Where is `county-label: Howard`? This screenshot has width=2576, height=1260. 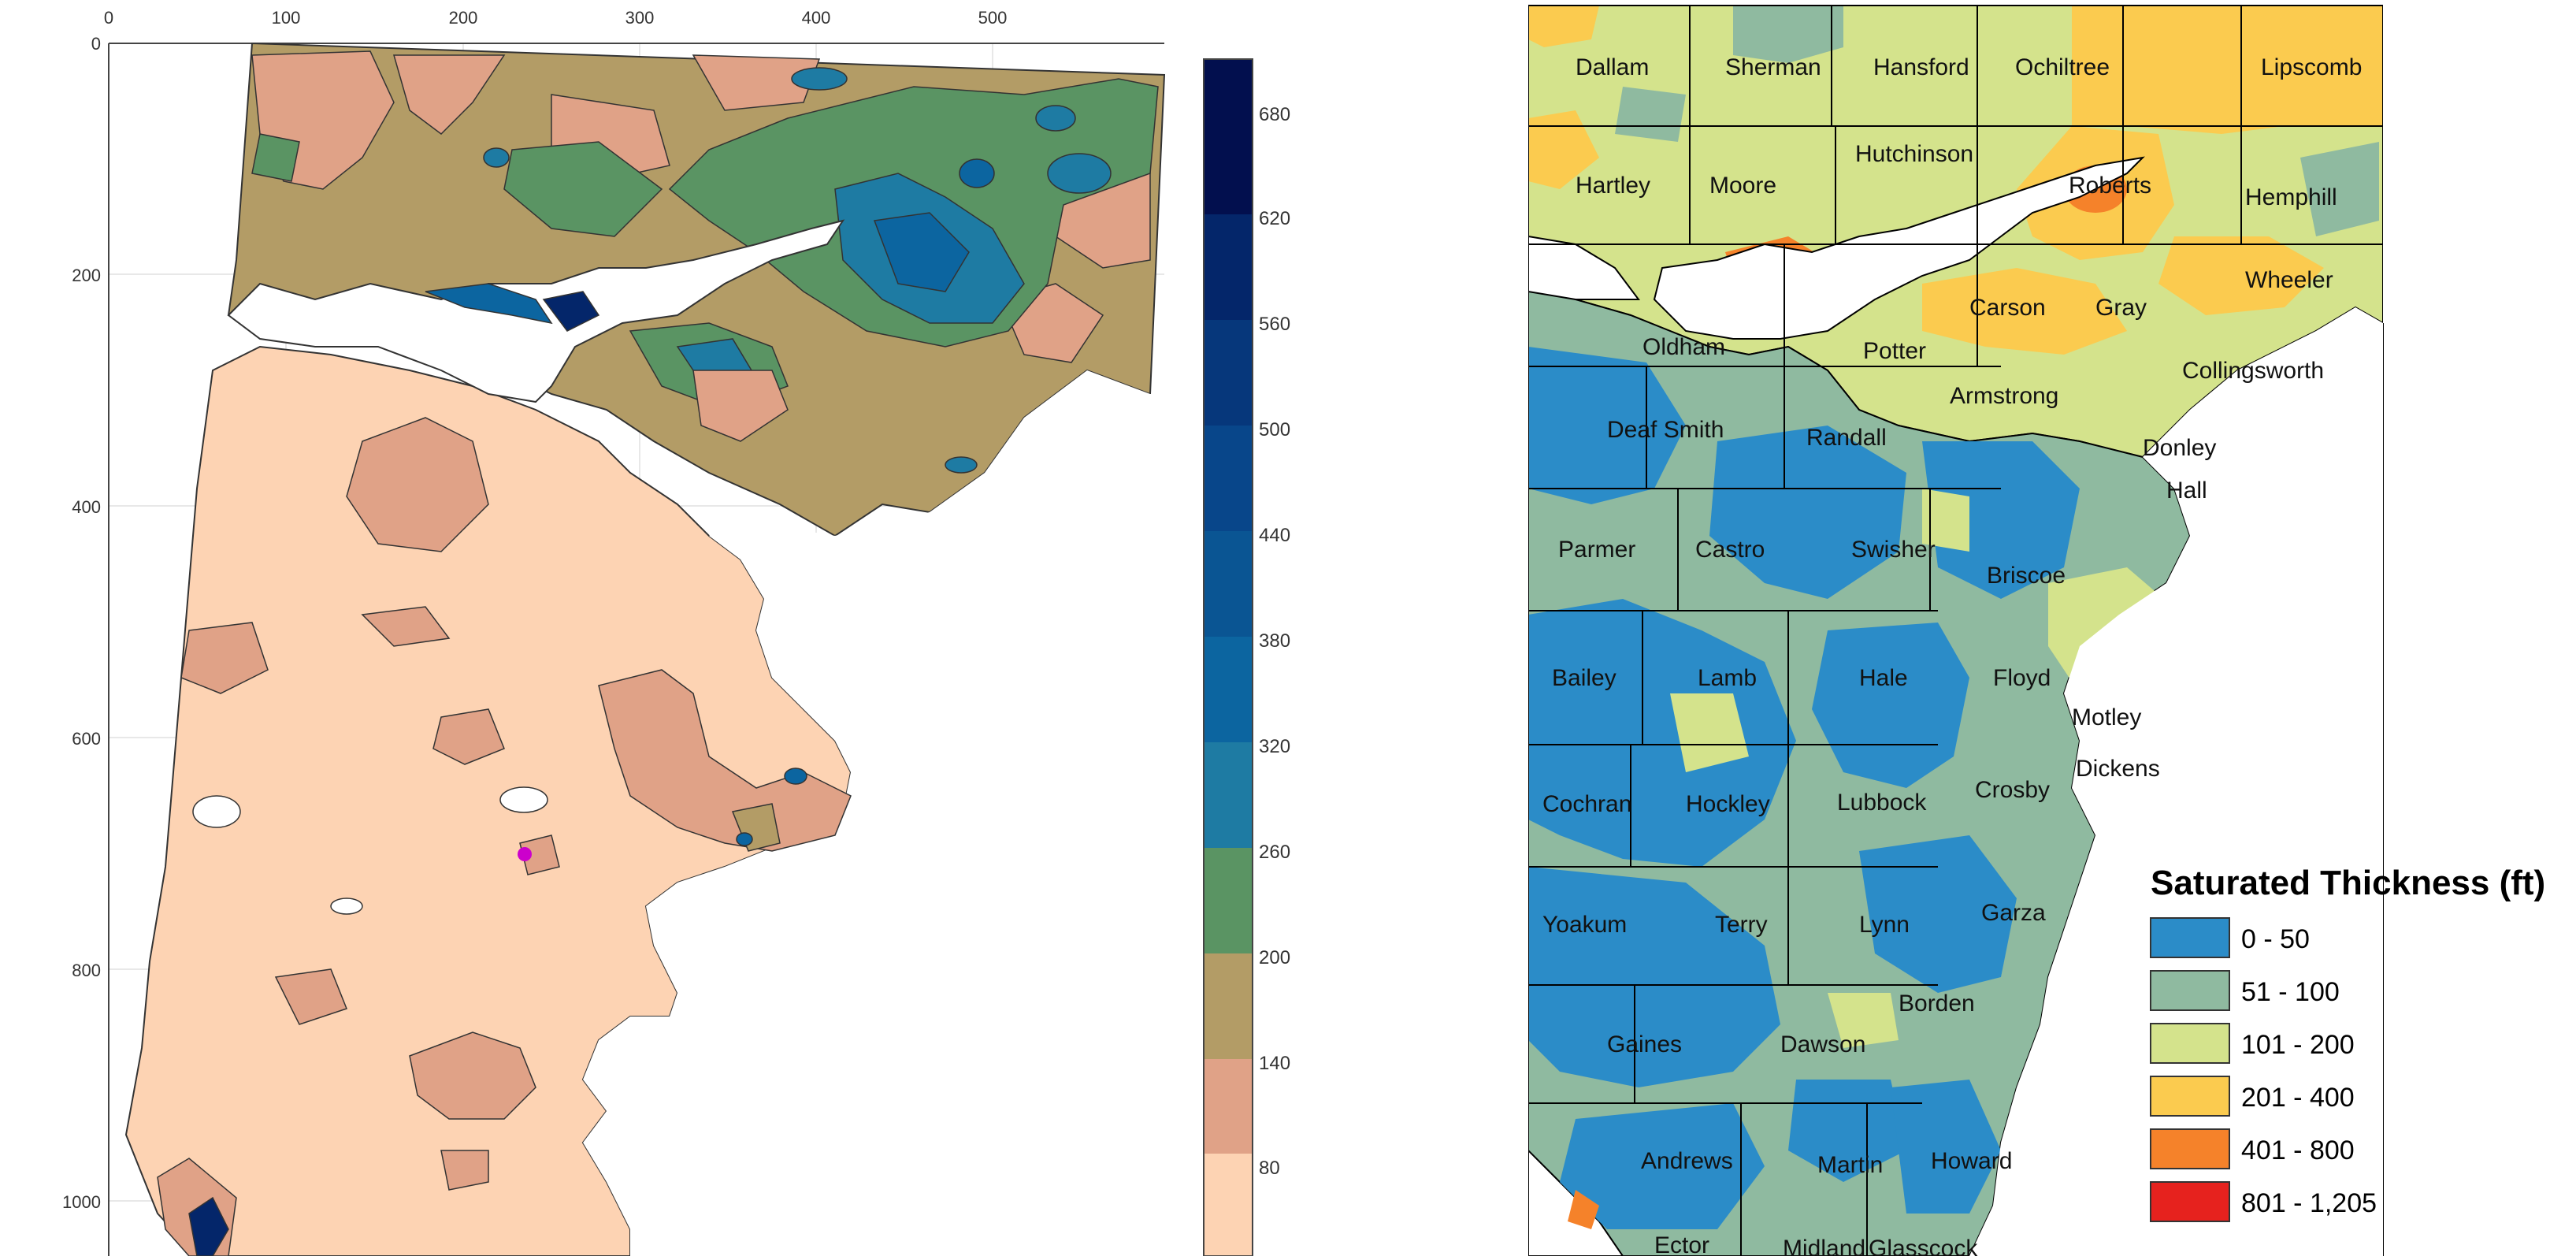
county-label: Howard is located at coordinates (1971, 1161).